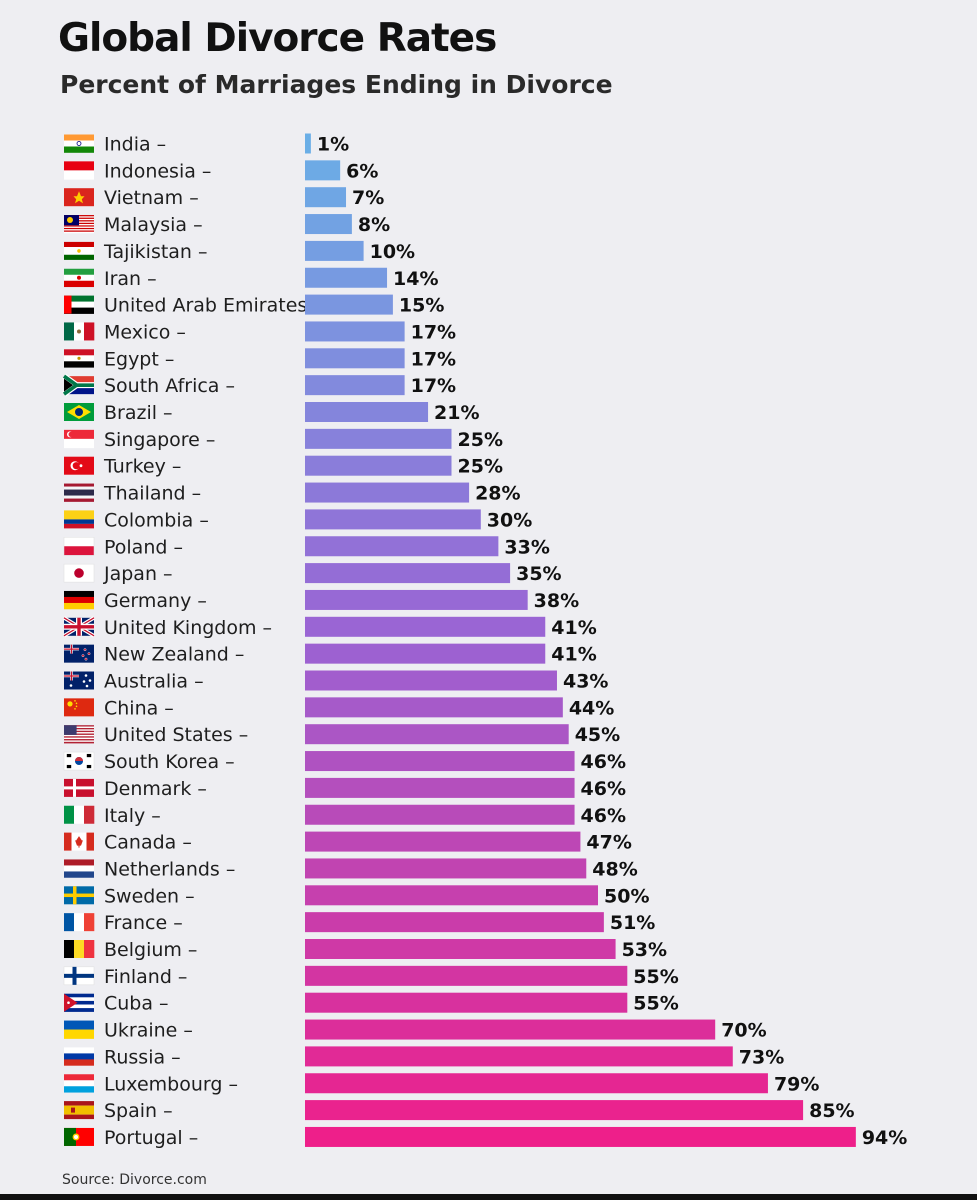  Describe the element at coordinates (392, 252) in the screenshot. I see `value-label-tajikistan: 10%` at that location.